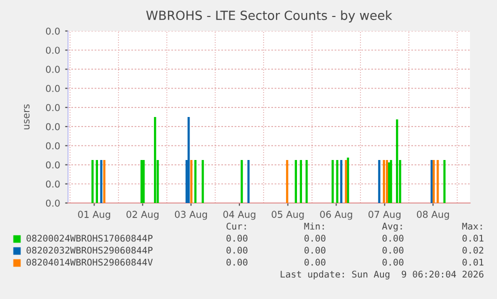 This screenshot has width=497, height=299. What do you see at coordinates (27, 117) in the screenshot?
I see `y-axis-title: users` at bounding box center [27, 117].